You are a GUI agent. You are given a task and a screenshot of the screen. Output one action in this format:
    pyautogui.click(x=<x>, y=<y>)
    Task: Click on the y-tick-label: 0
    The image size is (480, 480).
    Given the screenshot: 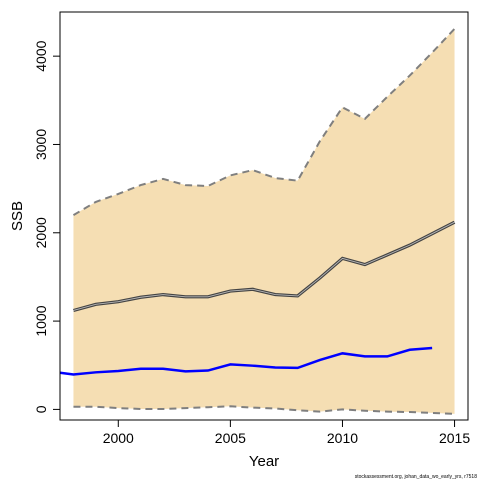 What is the action you would take?
    pyautogui.click(x=41, y=409)
    